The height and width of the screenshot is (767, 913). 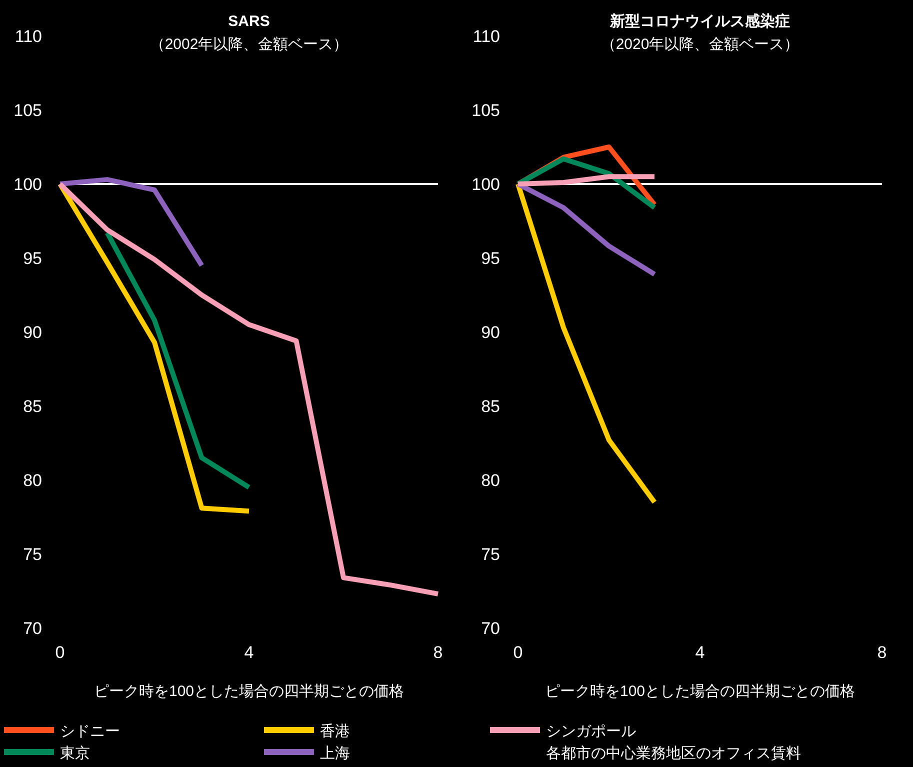 What do you see at coordinates (90, 731) in the screenshot?
I see `legend-label: シドニー` at bounding box center [90, 731].